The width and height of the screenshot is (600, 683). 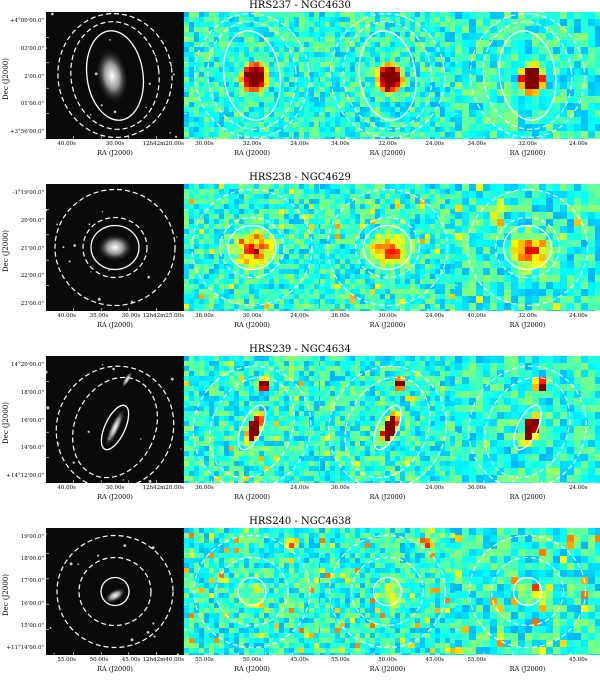 What do you see at coordinates (300, 177) in the screenshot?
I see `row-title: HRS238 - NGC4629` at bounding box center [300, 177].